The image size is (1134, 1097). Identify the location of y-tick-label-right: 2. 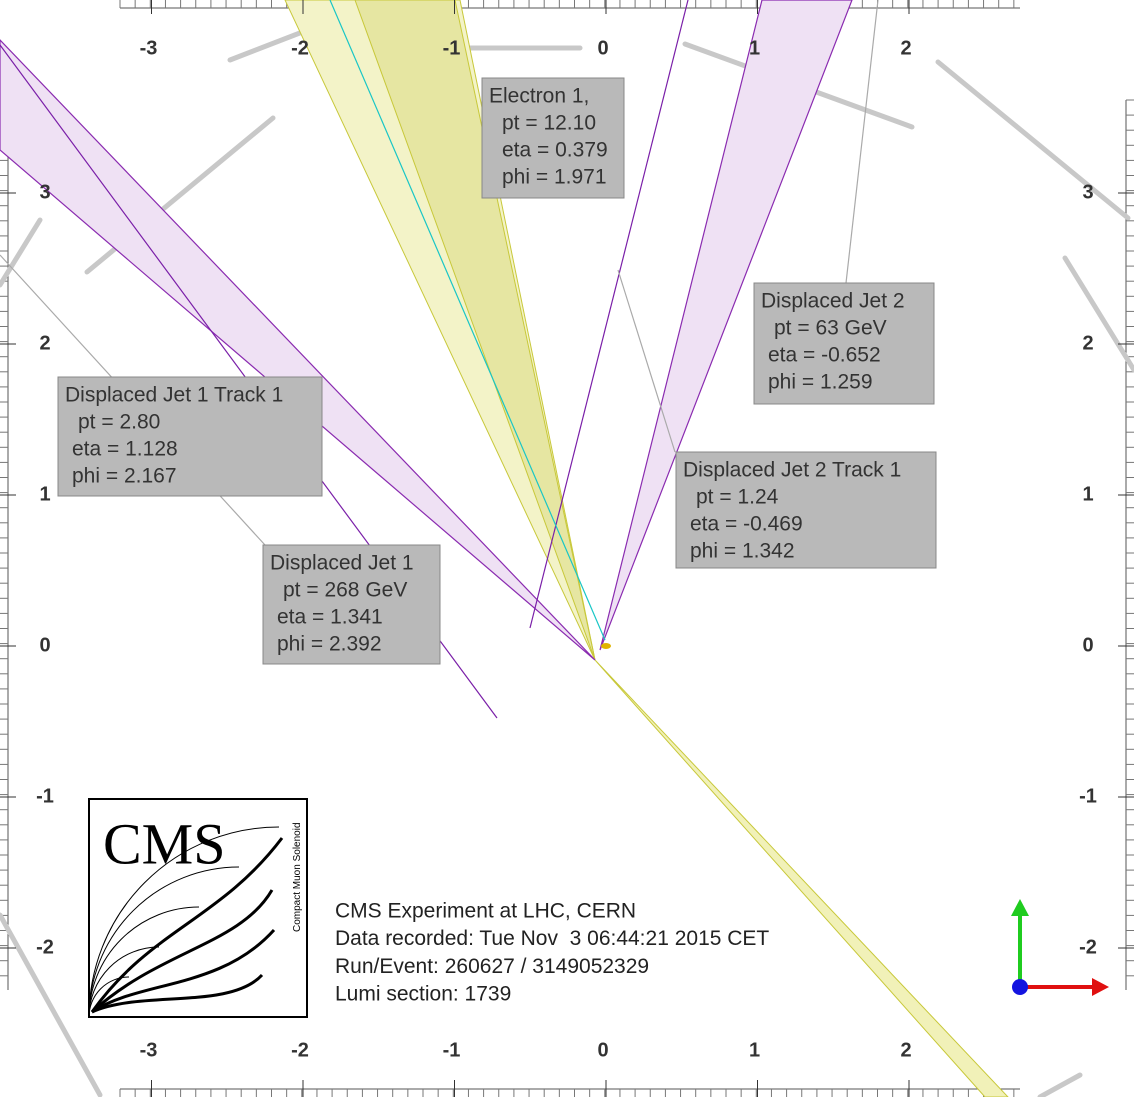
(1087, 343).